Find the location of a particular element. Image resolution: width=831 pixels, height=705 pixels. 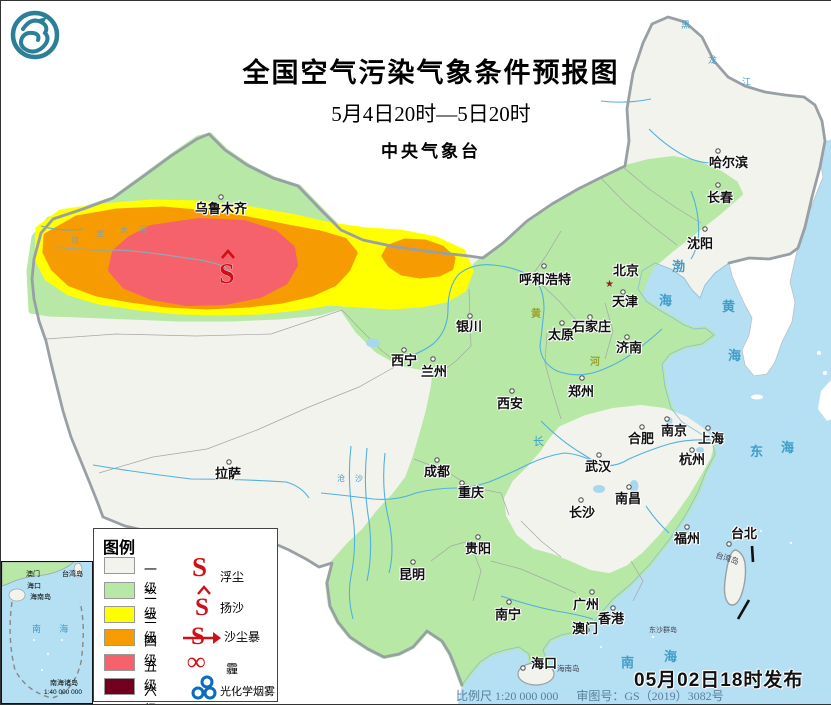

sea-label-nanhai-1: 南 is located at coordinates (628, 662).